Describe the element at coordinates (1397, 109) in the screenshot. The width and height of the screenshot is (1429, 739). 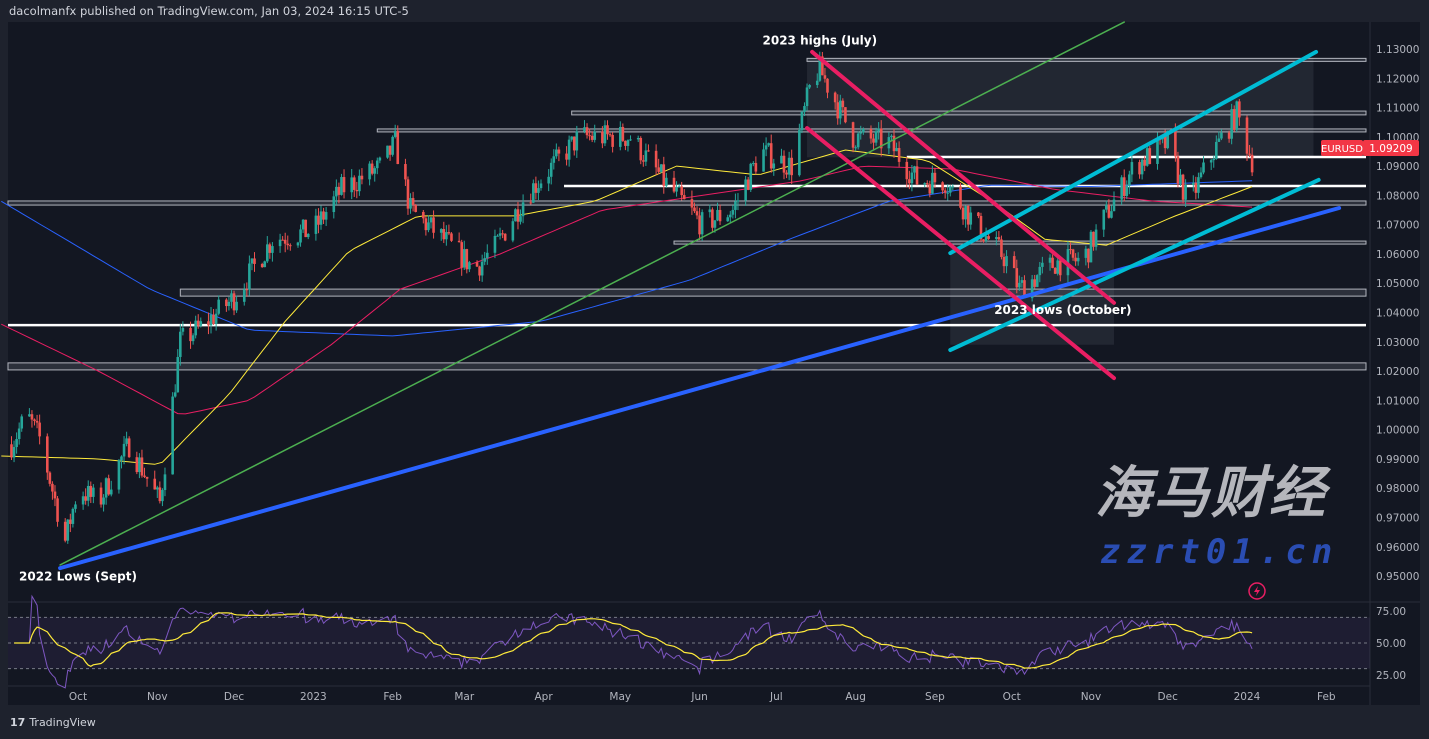
I see `price-tick-label: 1.11000` at that location.